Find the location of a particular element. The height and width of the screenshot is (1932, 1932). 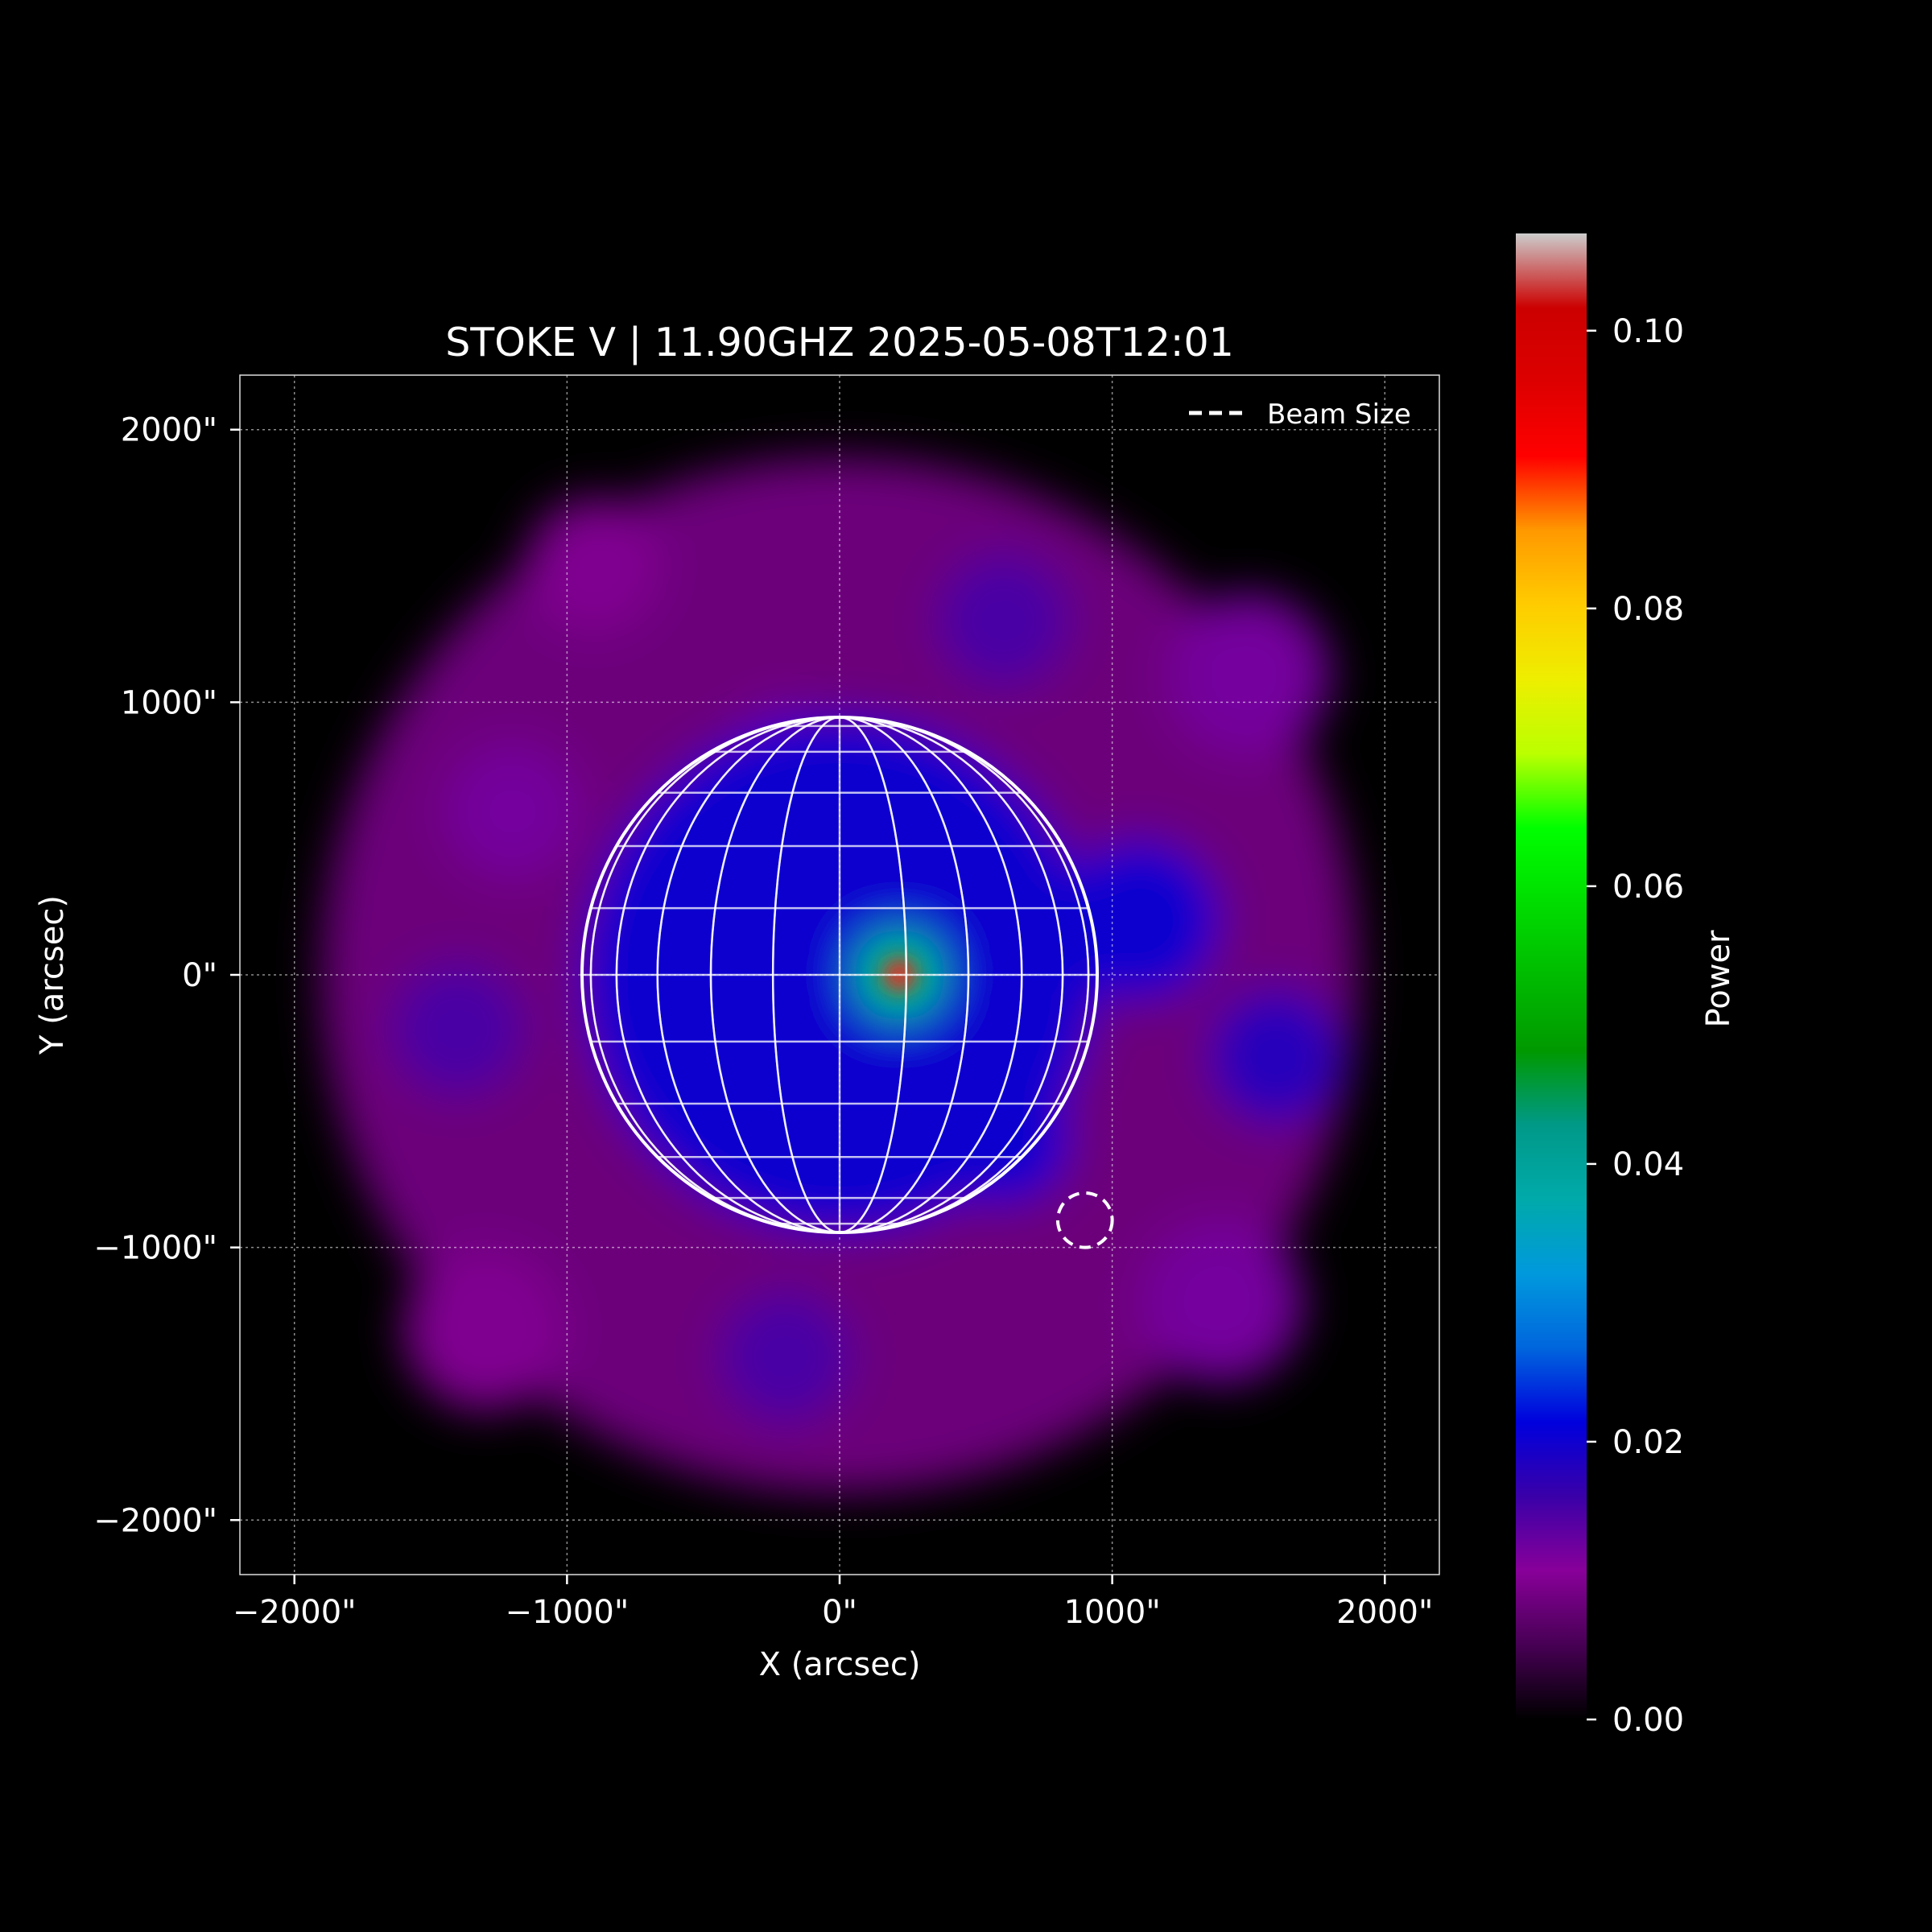

chart-title: STOKE V | 11.90GHZ 2025-05-08T12:01 is located at coordinates (839, 342).